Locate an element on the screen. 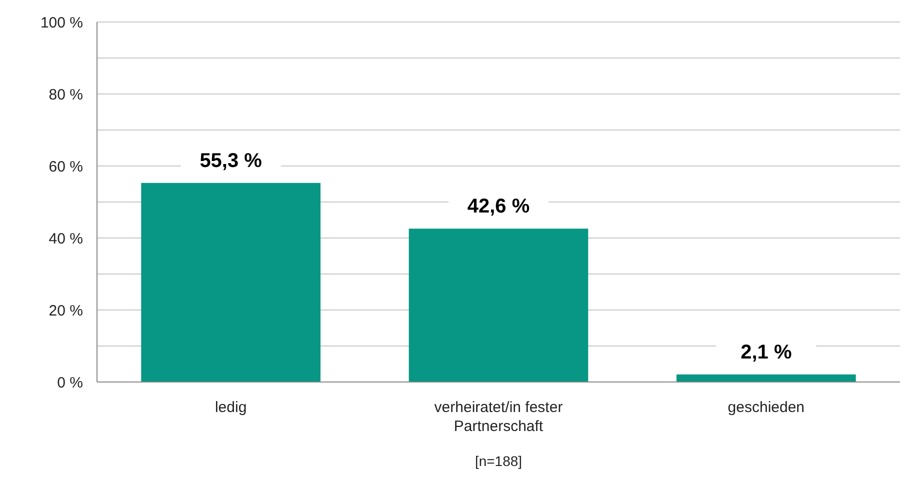 This screenshot has width=922, height=484. data-label: 55,3 % is located at coordinates (231, 161).